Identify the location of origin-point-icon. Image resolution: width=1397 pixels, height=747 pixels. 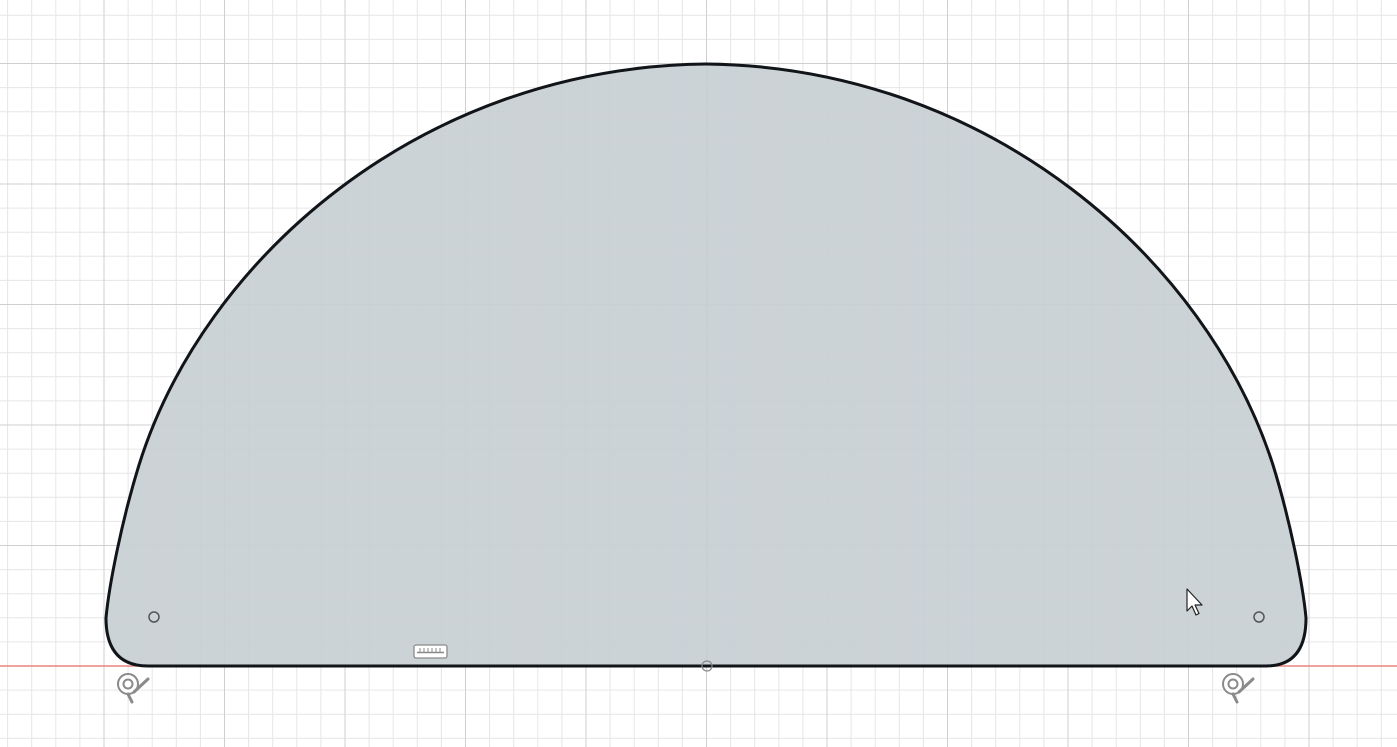
(707, 666).